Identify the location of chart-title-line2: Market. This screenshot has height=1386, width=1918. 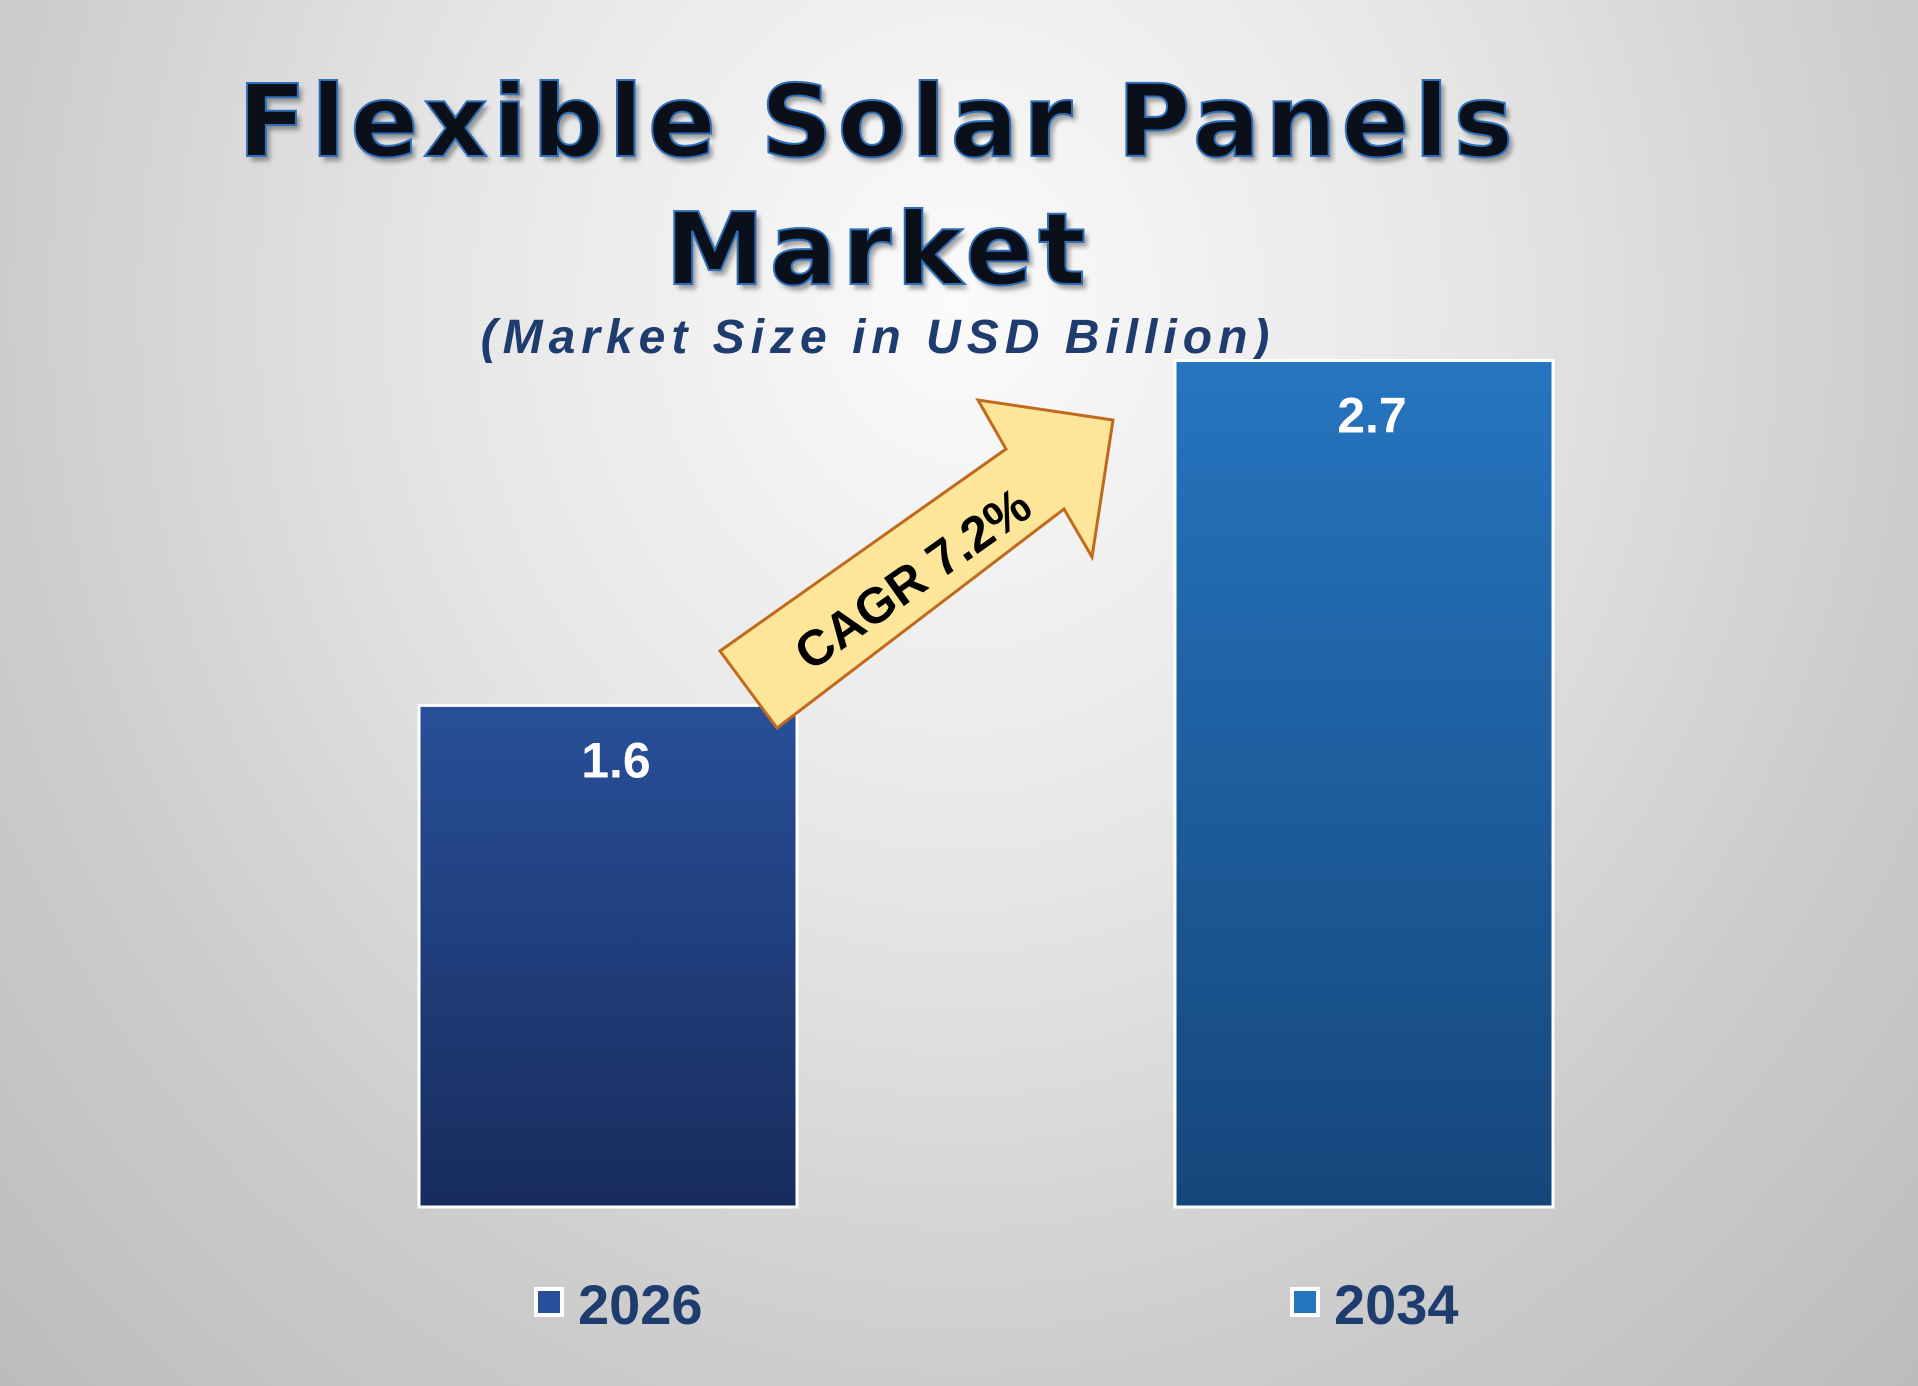
(877, 249).